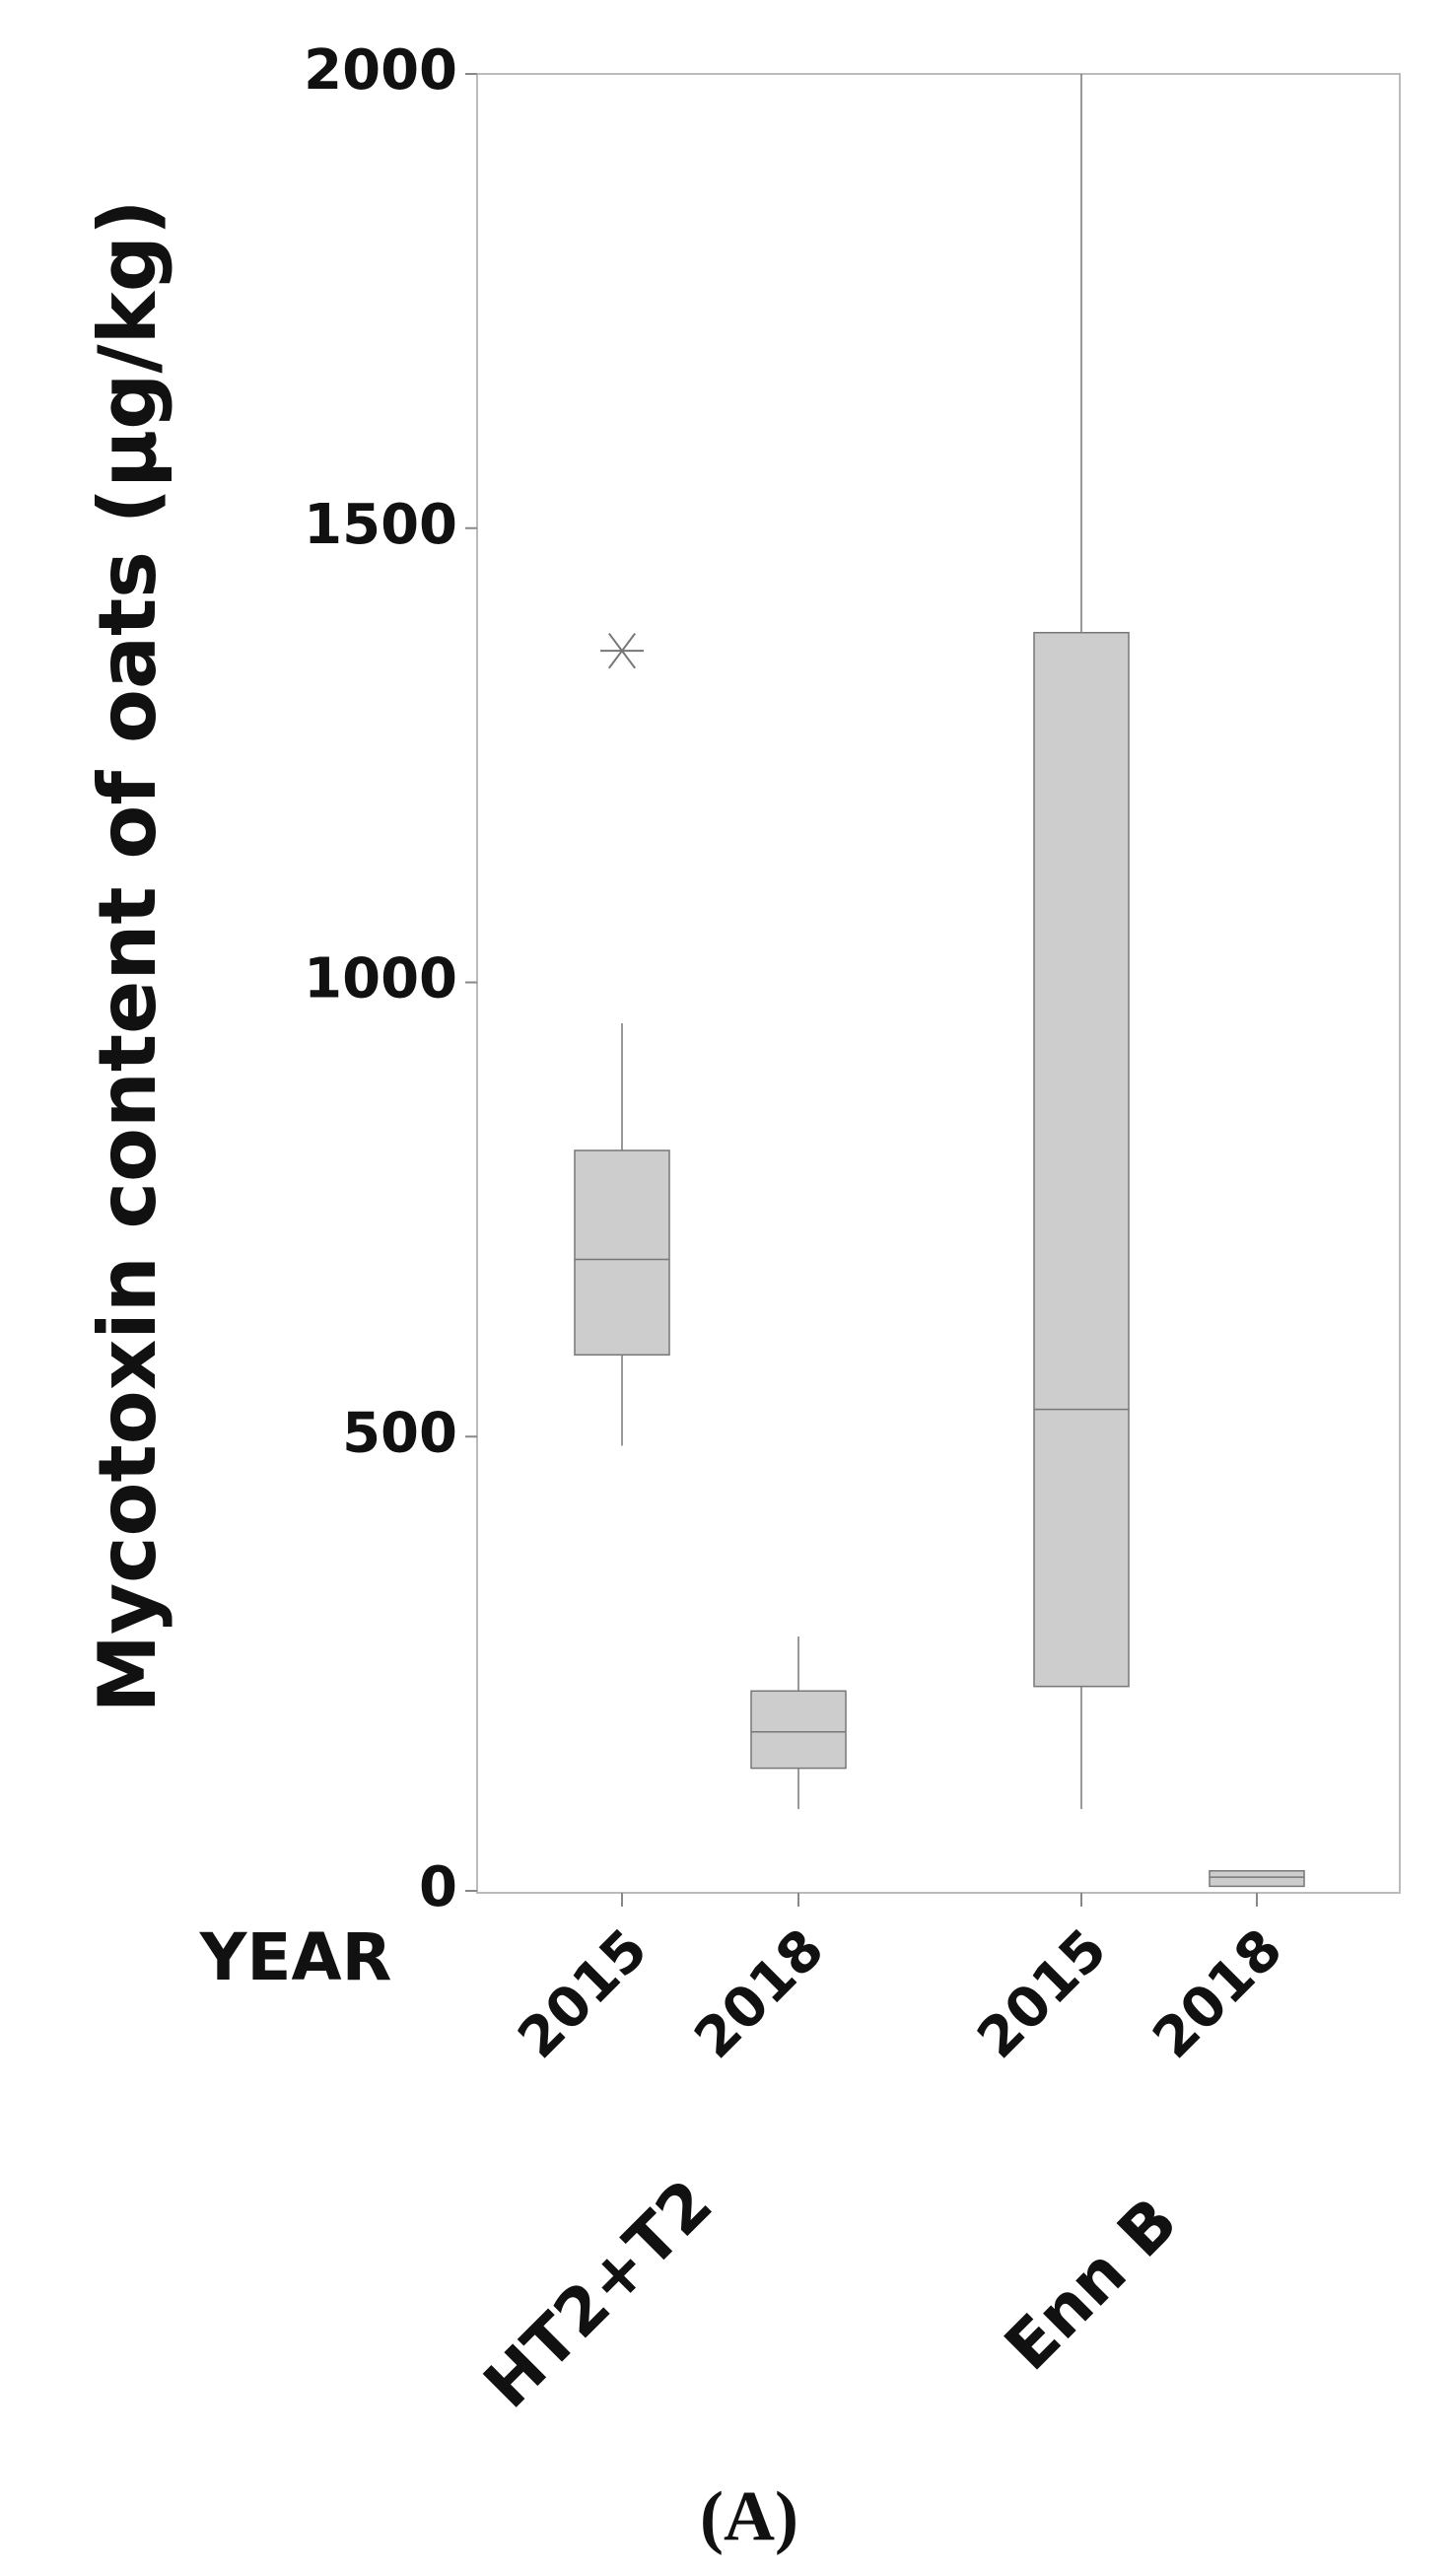  Describe the element at coordinates (438, 1887) in the screenshot. I see `y-tick-label: 0` at that location.